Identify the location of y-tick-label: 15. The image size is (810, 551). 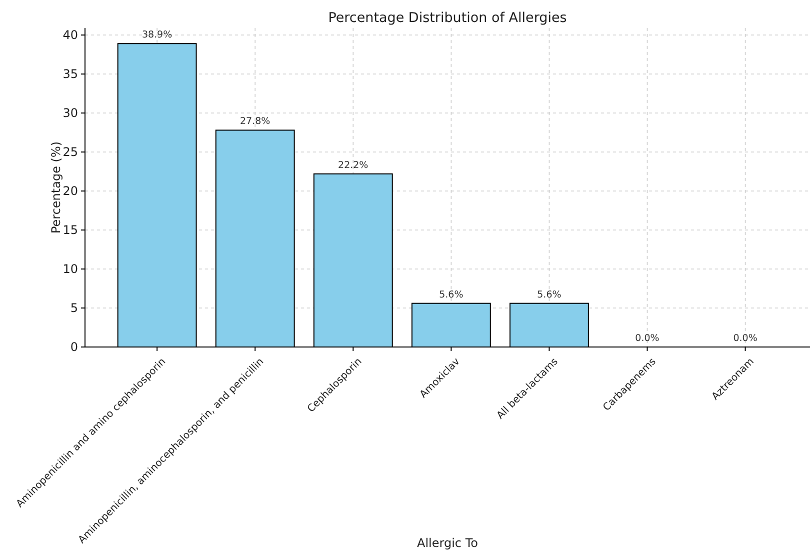
(70, 230).